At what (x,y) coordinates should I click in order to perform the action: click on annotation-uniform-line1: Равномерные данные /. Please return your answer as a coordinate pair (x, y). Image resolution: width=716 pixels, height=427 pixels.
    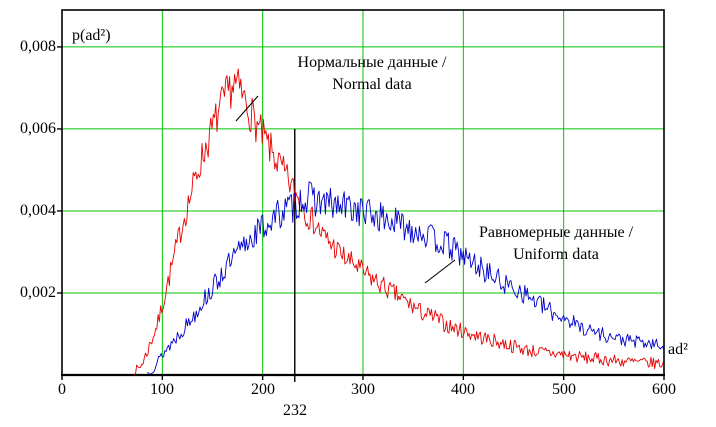
    Looking at the image, I should click on (556, 232).